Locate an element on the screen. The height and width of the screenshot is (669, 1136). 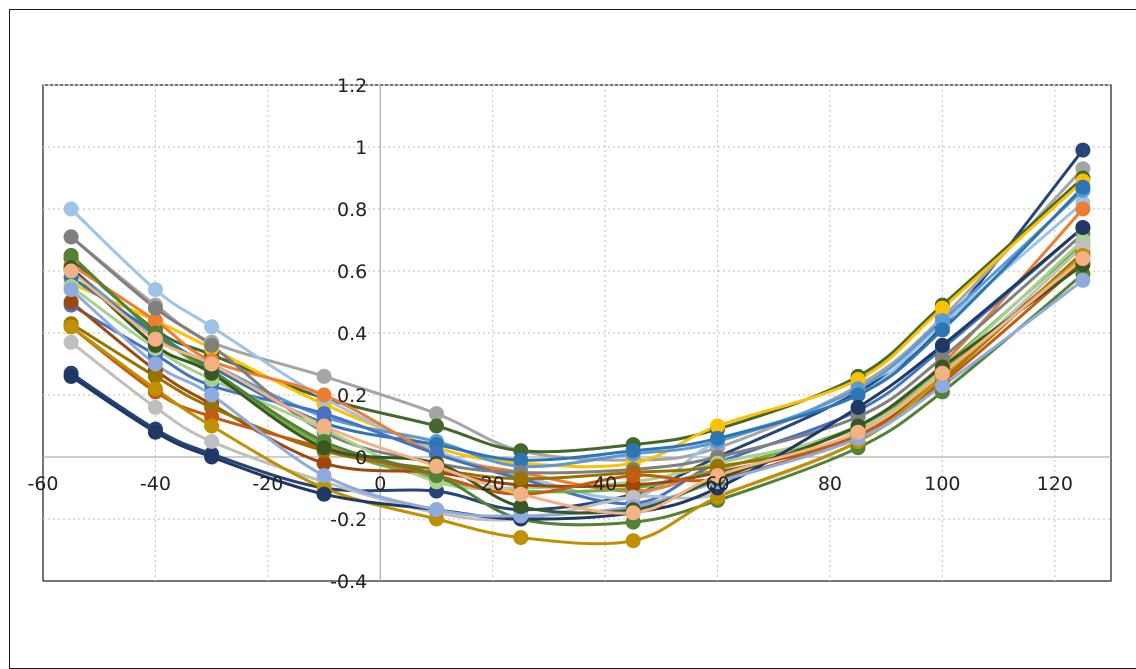
y-tick-label: 1.2 is located at coordinates (352, 86).